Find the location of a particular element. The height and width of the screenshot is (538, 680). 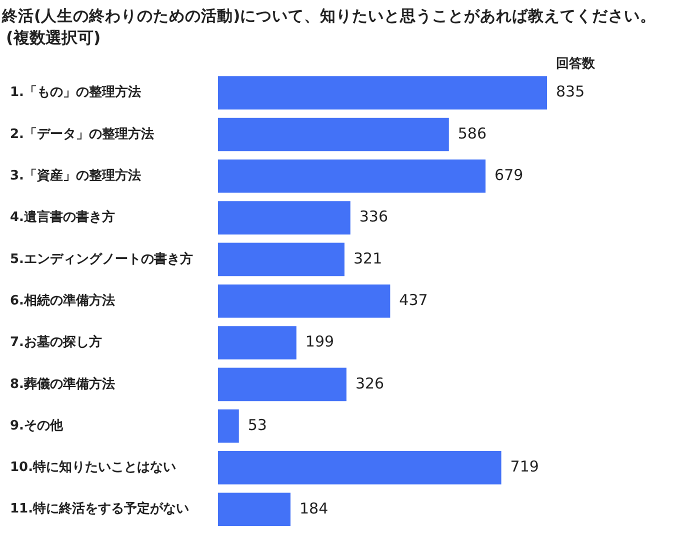

text: (複数選択可) is located at coordinates (53, 38).